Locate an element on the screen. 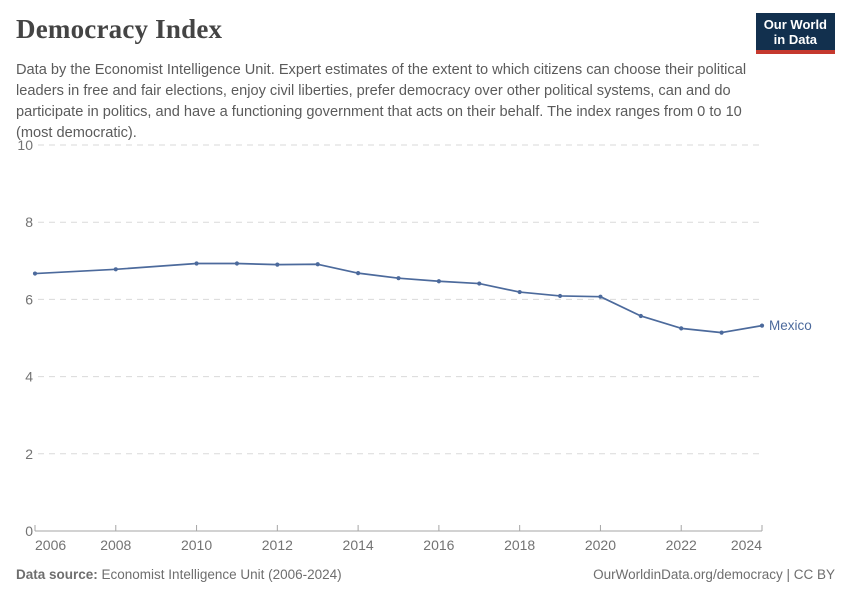  owid-logo: Our World in Data is located at coordinates (795, 33).